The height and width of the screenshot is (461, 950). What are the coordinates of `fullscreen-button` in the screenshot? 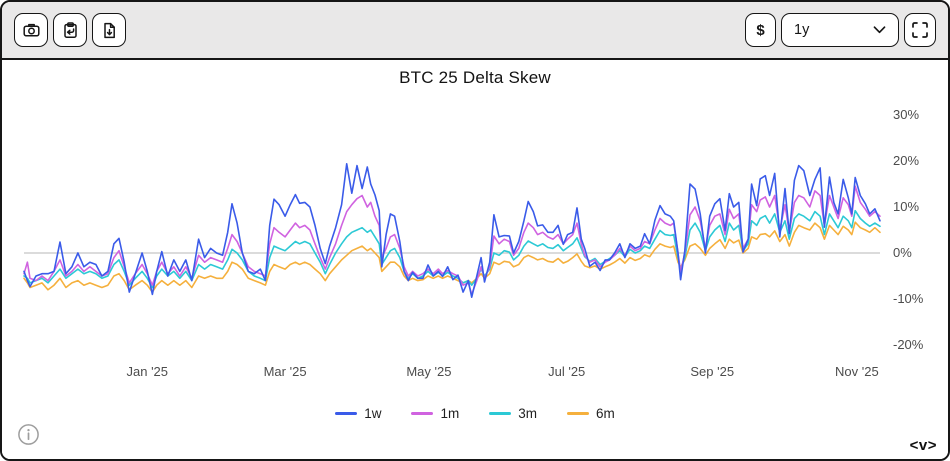 It's located at (920, 30).